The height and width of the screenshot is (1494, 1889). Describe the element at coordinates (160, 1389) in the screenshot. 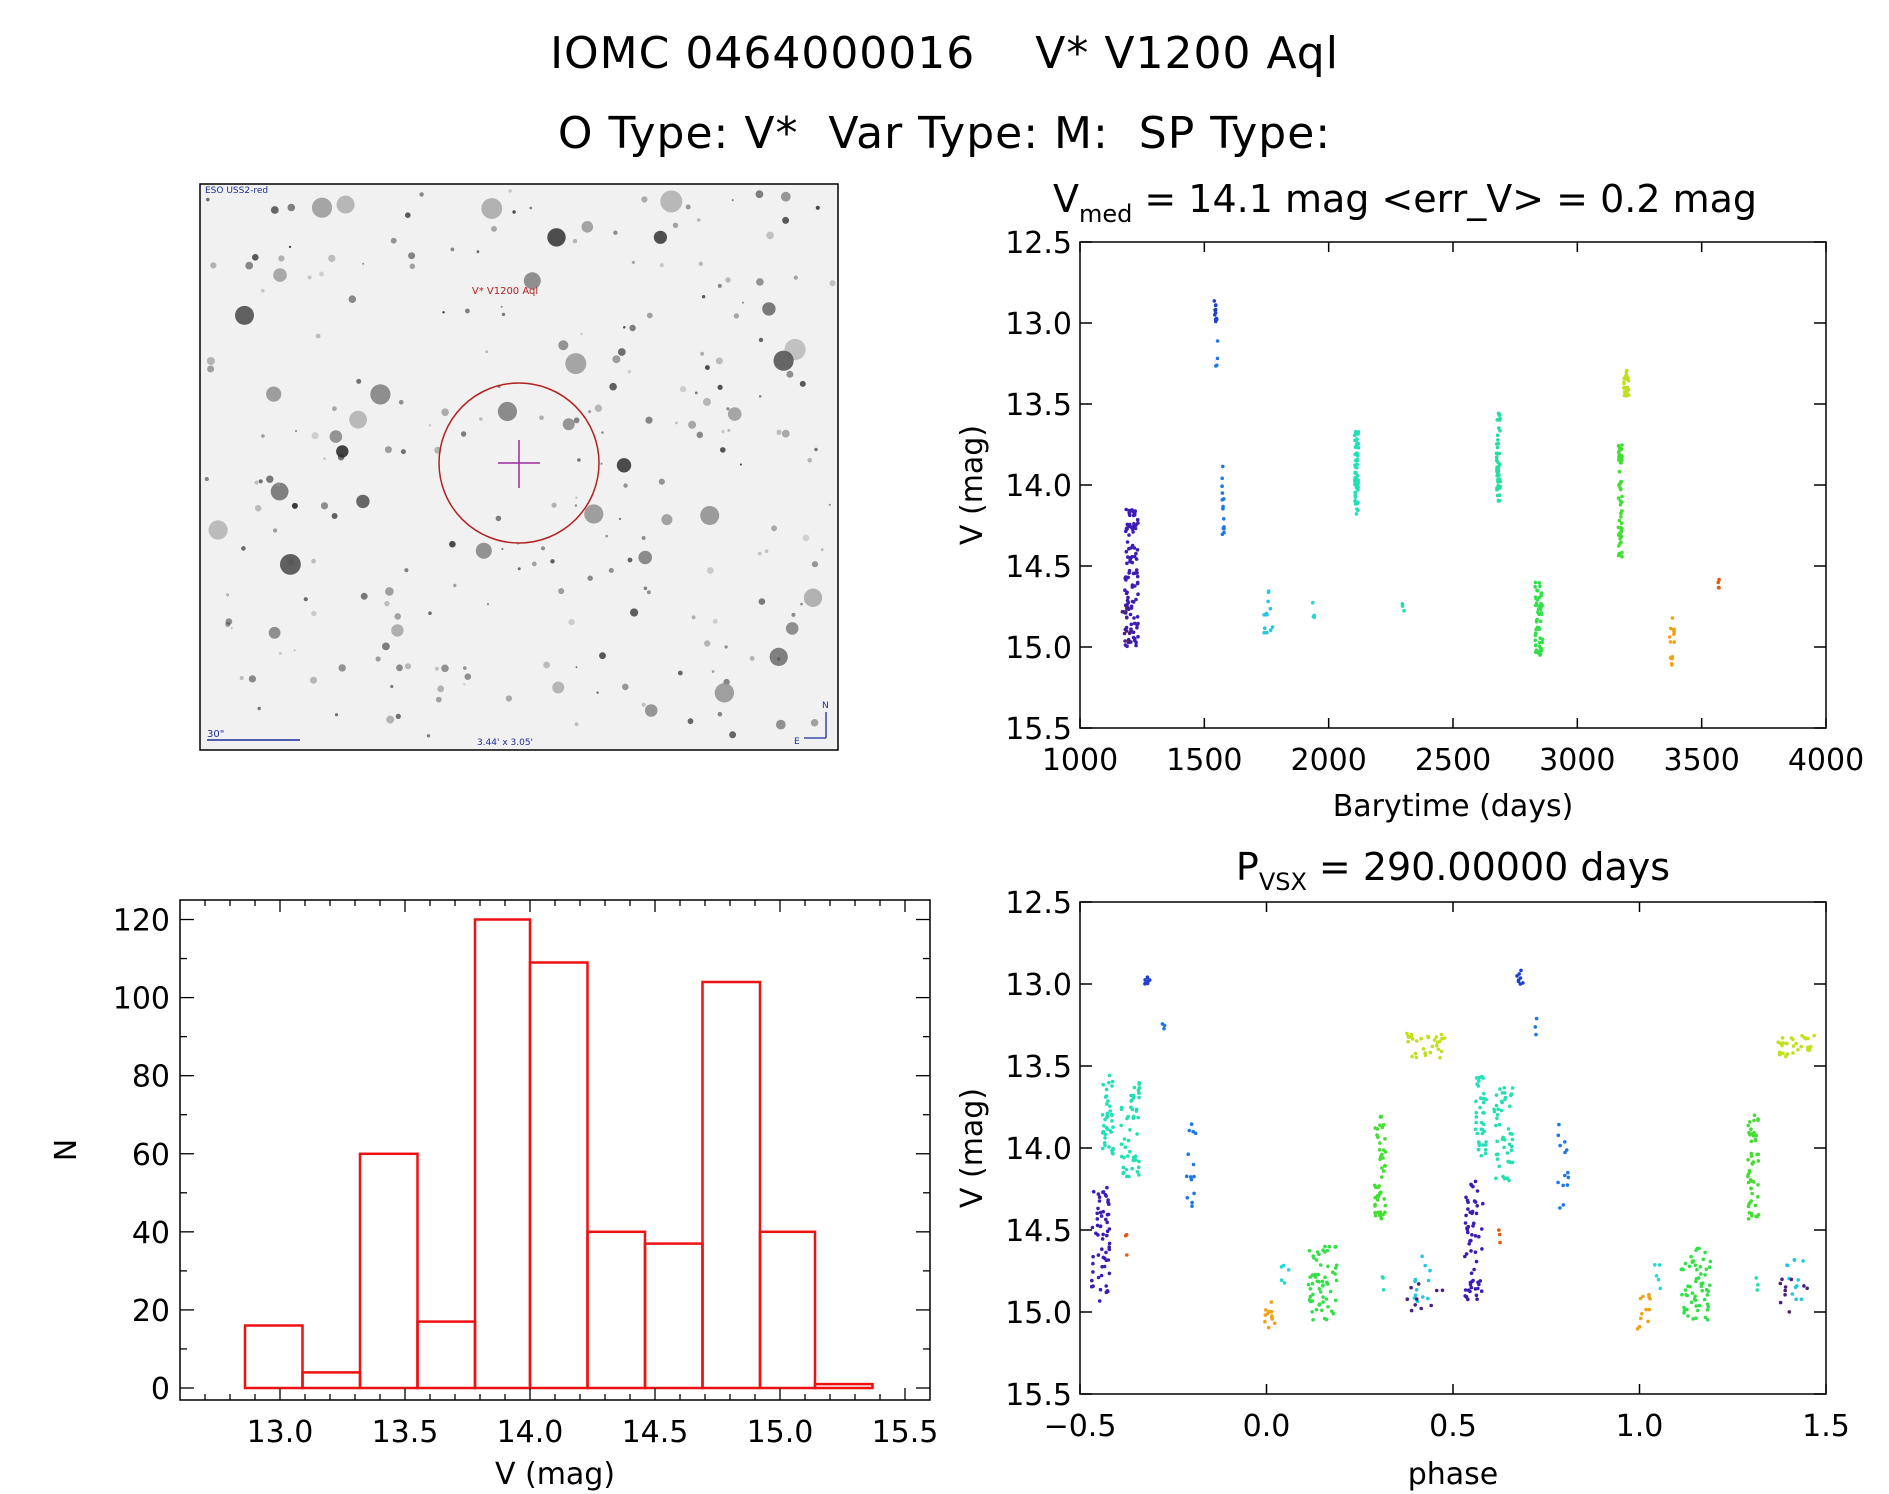

I see `histogram-y-tick-label: 0` at that location.